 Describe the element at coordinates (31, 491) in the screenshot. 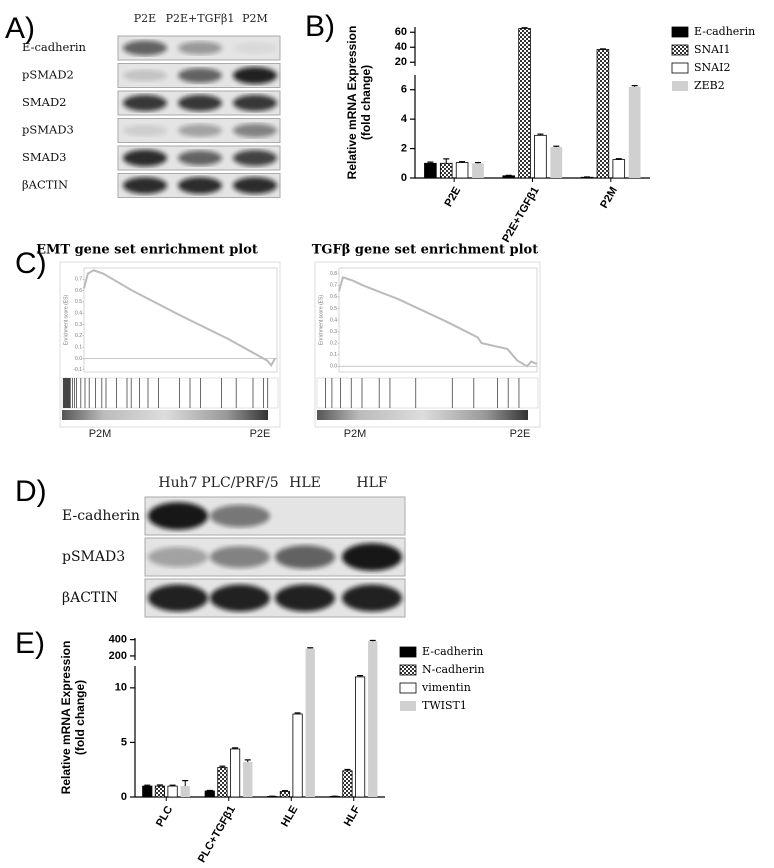

I see `panel-label: D)` at that location.